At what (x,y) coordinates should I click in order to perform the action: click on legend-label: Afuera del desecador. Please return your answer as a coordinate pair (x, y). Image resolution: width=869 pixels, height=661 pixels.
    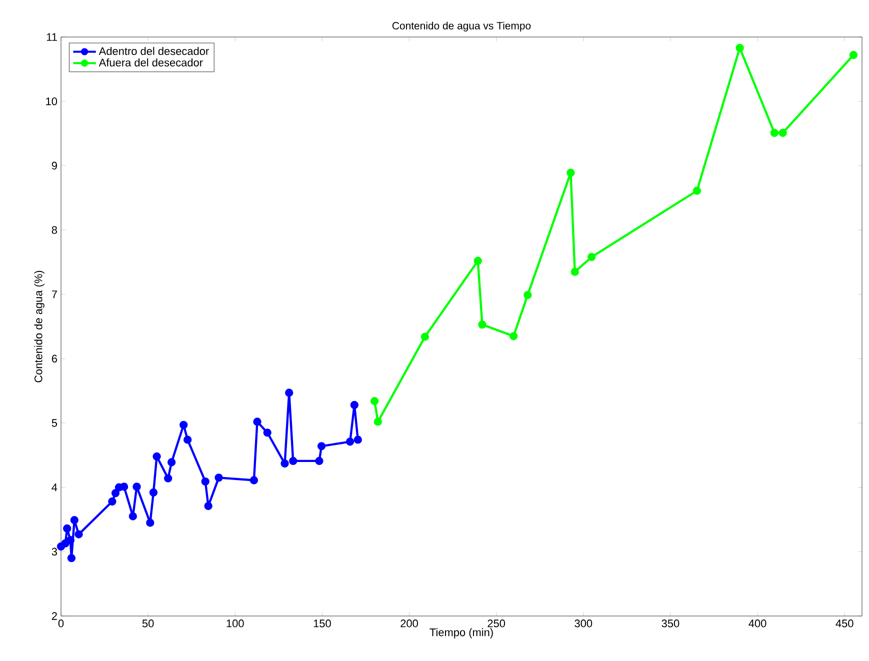
    Looking at the image, I should click on (150, 62).